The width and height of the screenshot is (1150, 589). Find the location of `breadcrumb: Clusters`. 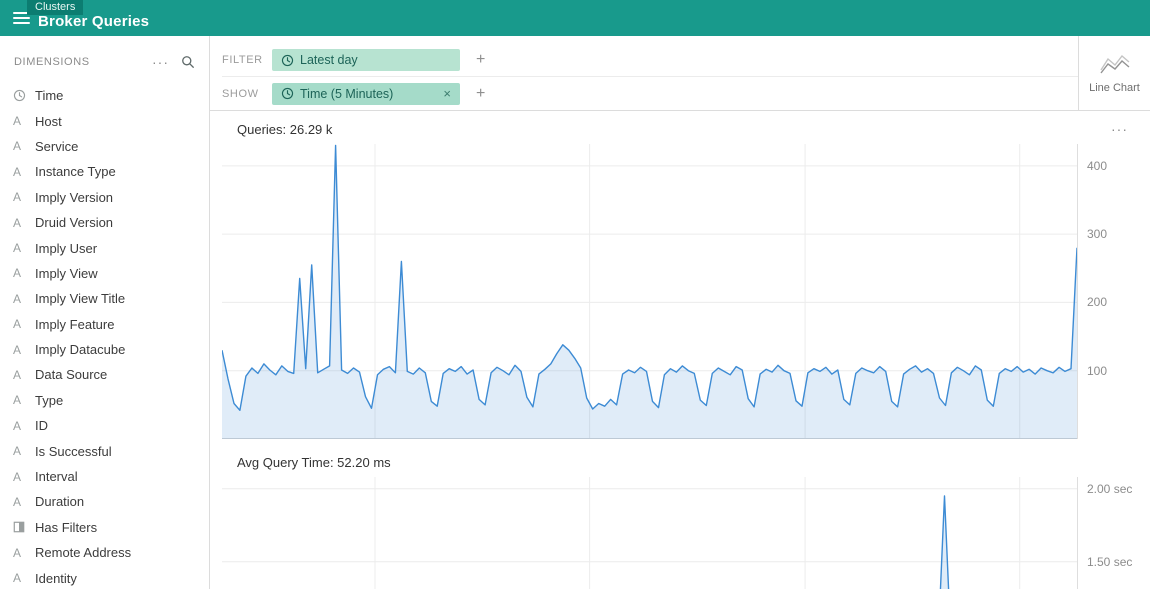

breadcrumb: Clusters is located at coordinates (55, 7).